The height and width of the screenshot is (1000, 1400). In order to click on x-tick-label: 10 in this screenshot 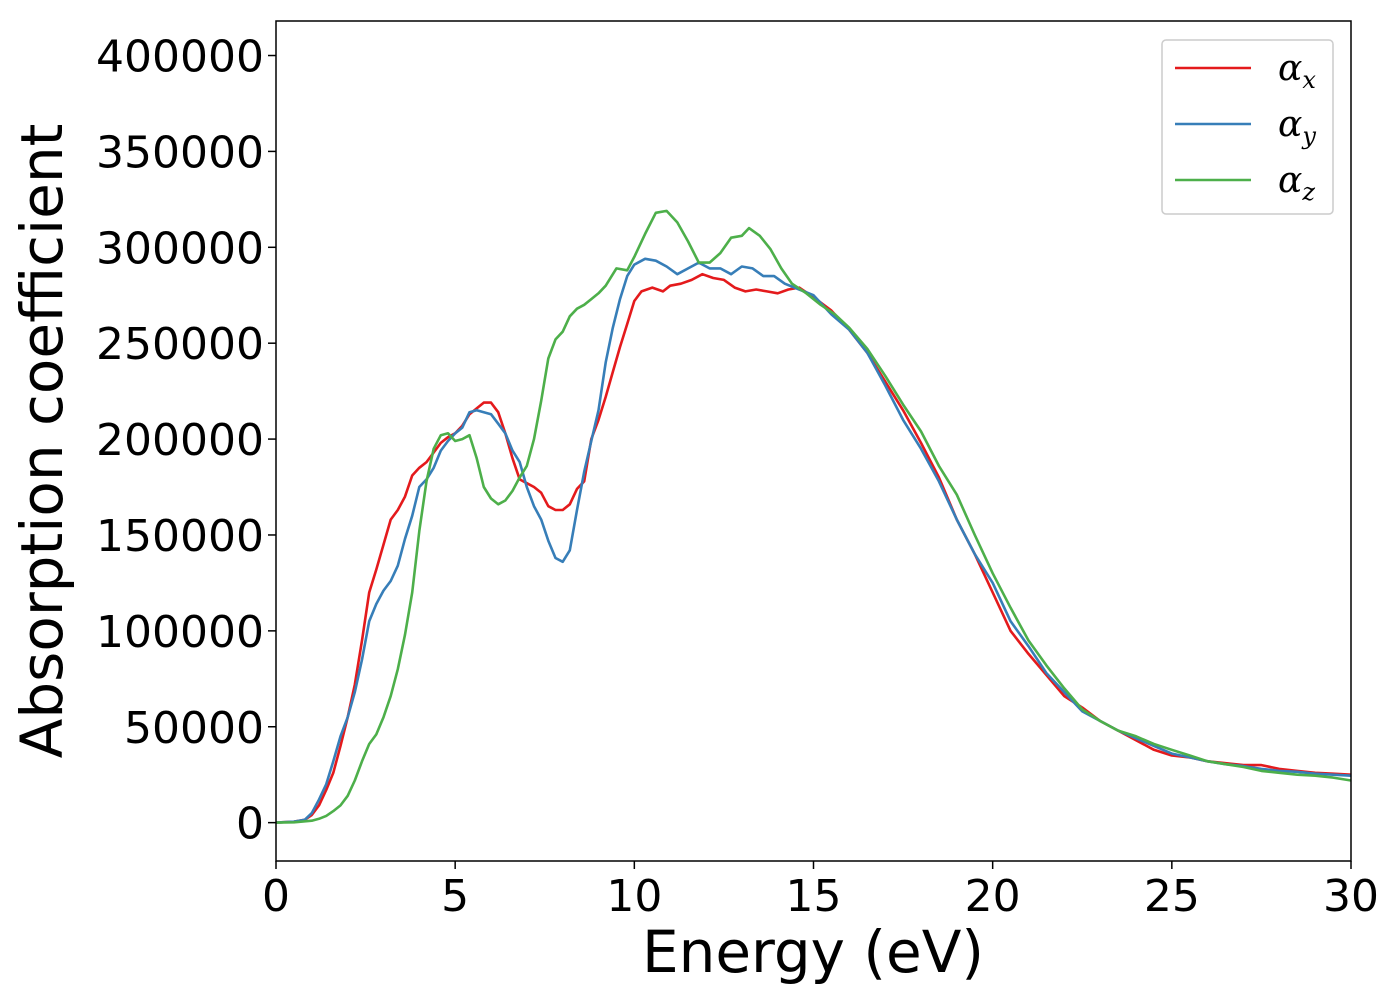, I will do `click(634, 896)`.